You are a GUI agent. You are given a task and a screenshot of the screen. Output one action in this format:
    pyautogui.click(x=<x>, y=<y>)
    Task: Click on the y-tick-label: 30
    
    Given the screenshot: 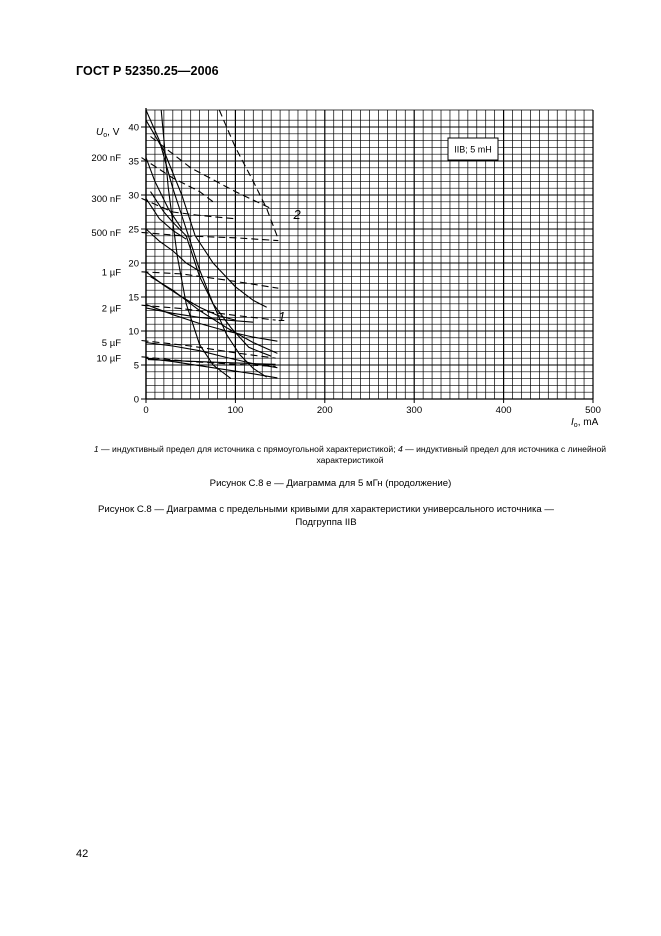 What is the action you would take?
    pyautogui.click(x=133, y=196)
    